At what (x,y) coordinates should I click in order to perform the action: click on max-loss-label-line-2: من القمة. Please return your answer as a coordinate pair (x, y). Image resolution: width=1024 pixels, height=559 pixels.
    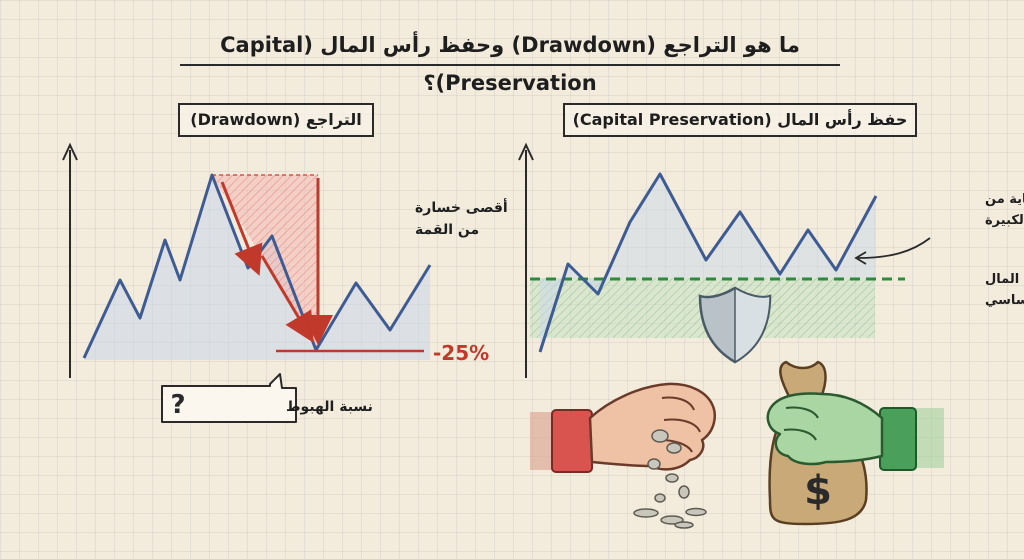
    Looking at the image, I should click on (447, 230).